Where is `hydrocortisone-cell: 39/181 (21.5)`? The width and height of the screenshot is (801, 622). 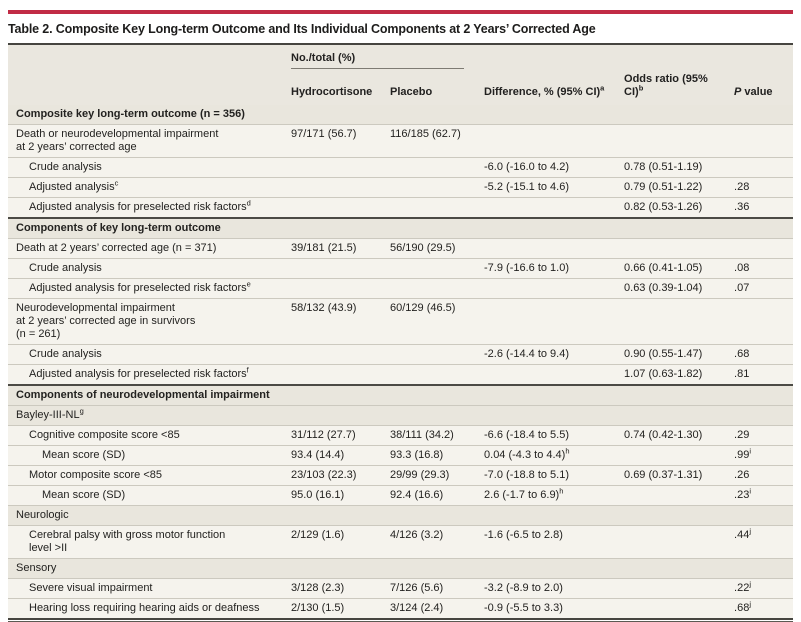
hydrocortisone-cell: 39/181 (21.5) is located at coordinates (340, 248).